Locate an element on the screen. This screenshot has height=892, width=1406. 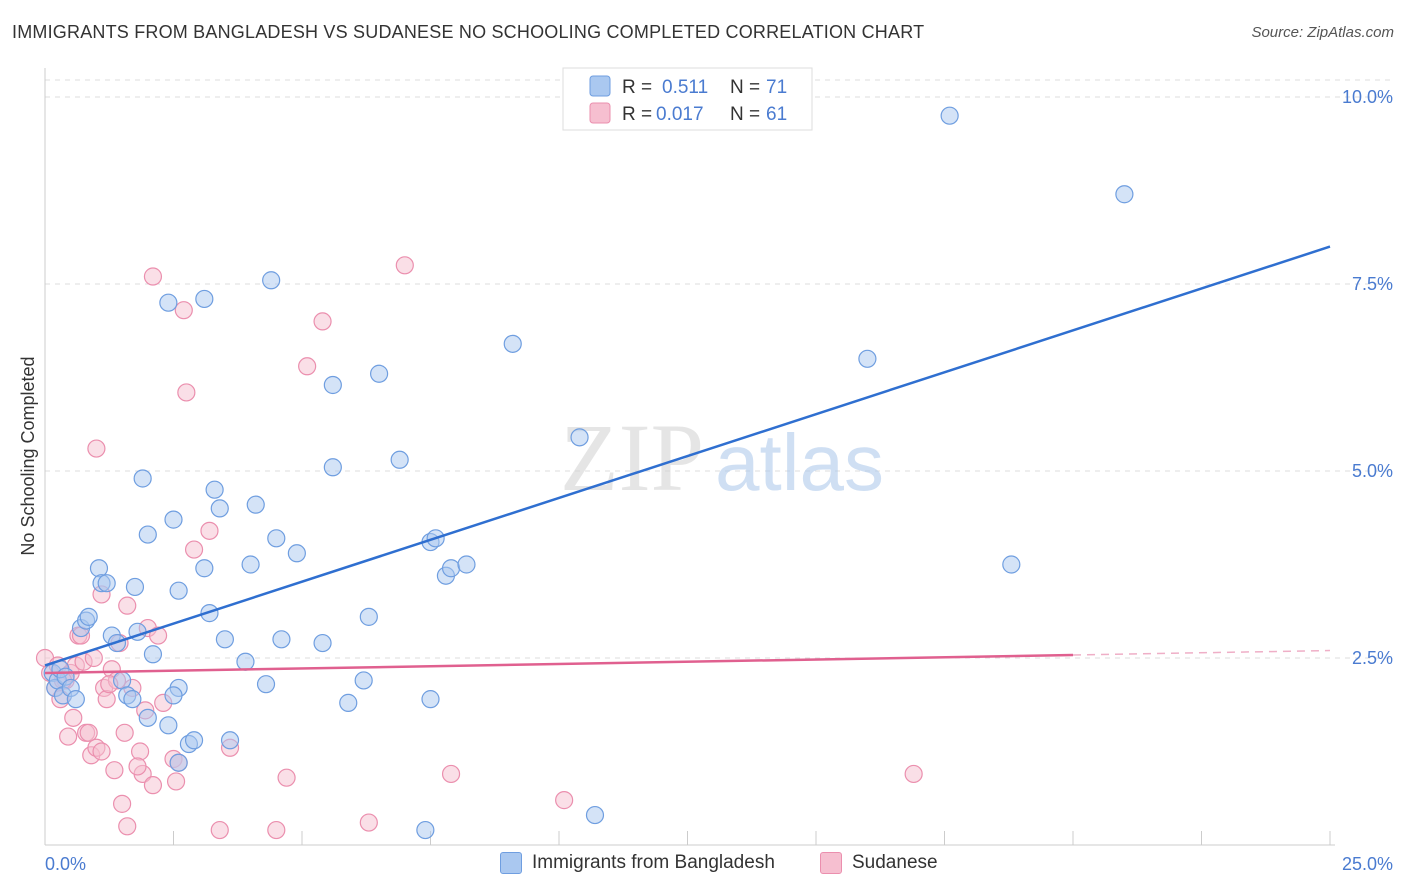
sudanese-trend-line is located at coordinates (559, 664).